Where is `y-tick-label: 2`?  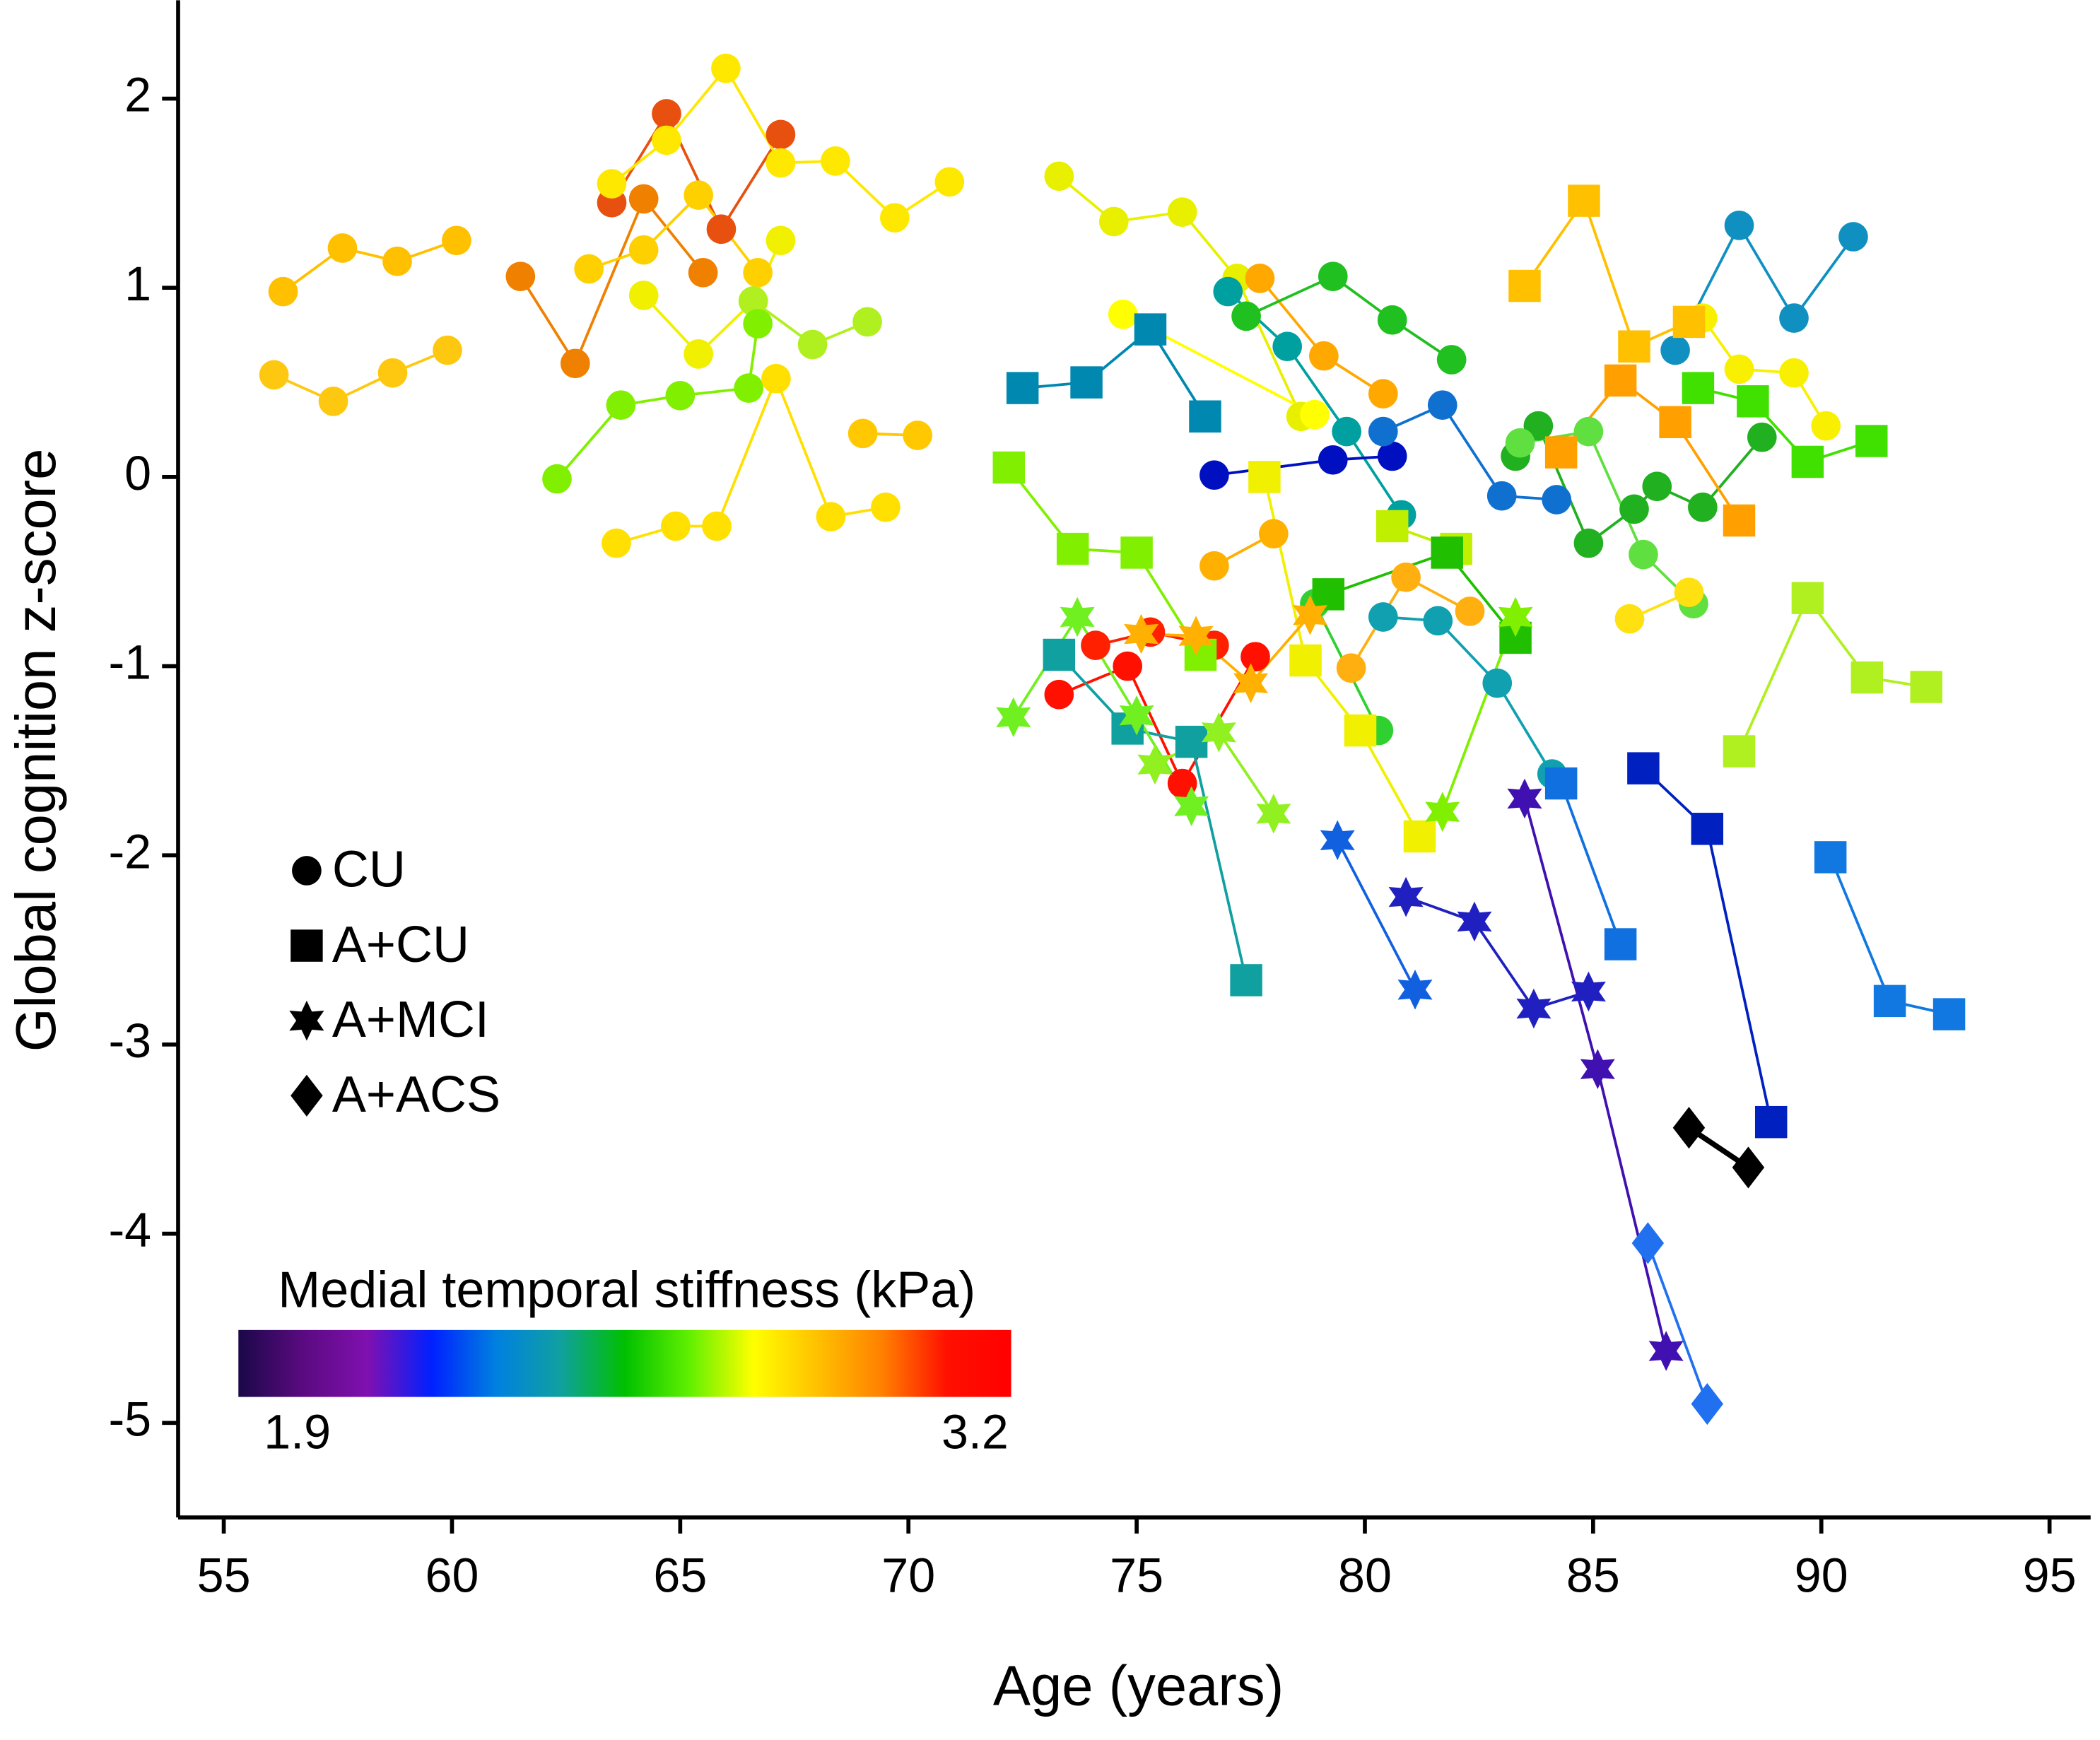
y-tick-label: 2 is located at coordinates (137, 95).